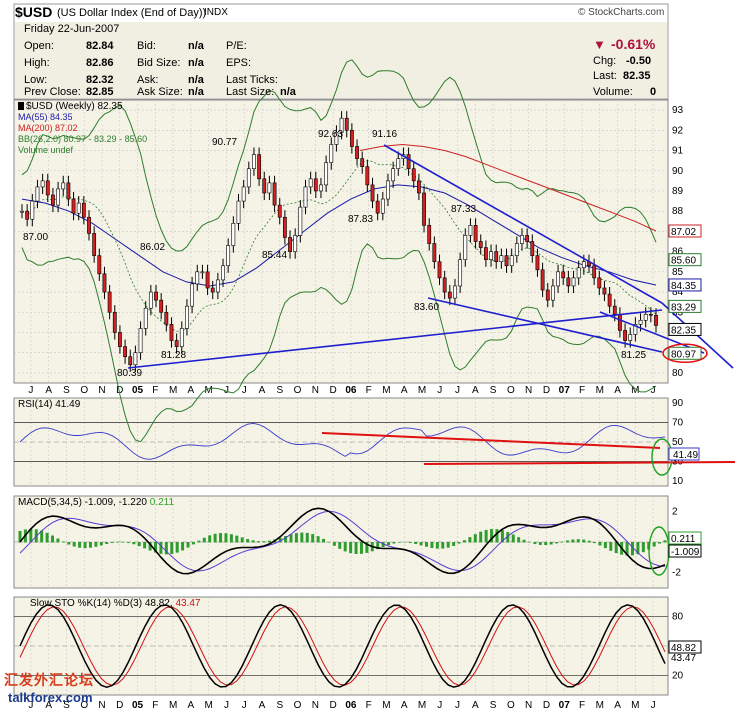  What do you see at coordinates (196, 46) in the screenshot?
I see `bid-value: n/a` at bounding box center [196, 46].